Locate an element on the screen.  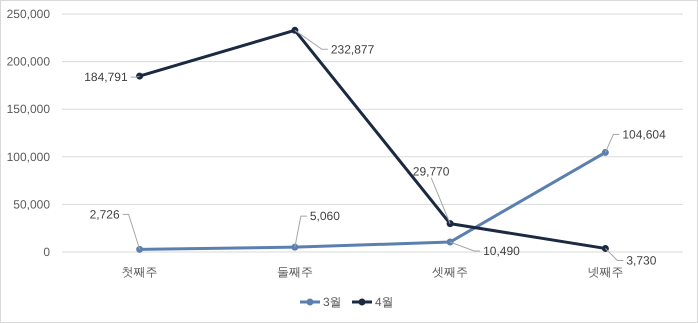
data-label: 2,726 is located at coordinates (105, 214).